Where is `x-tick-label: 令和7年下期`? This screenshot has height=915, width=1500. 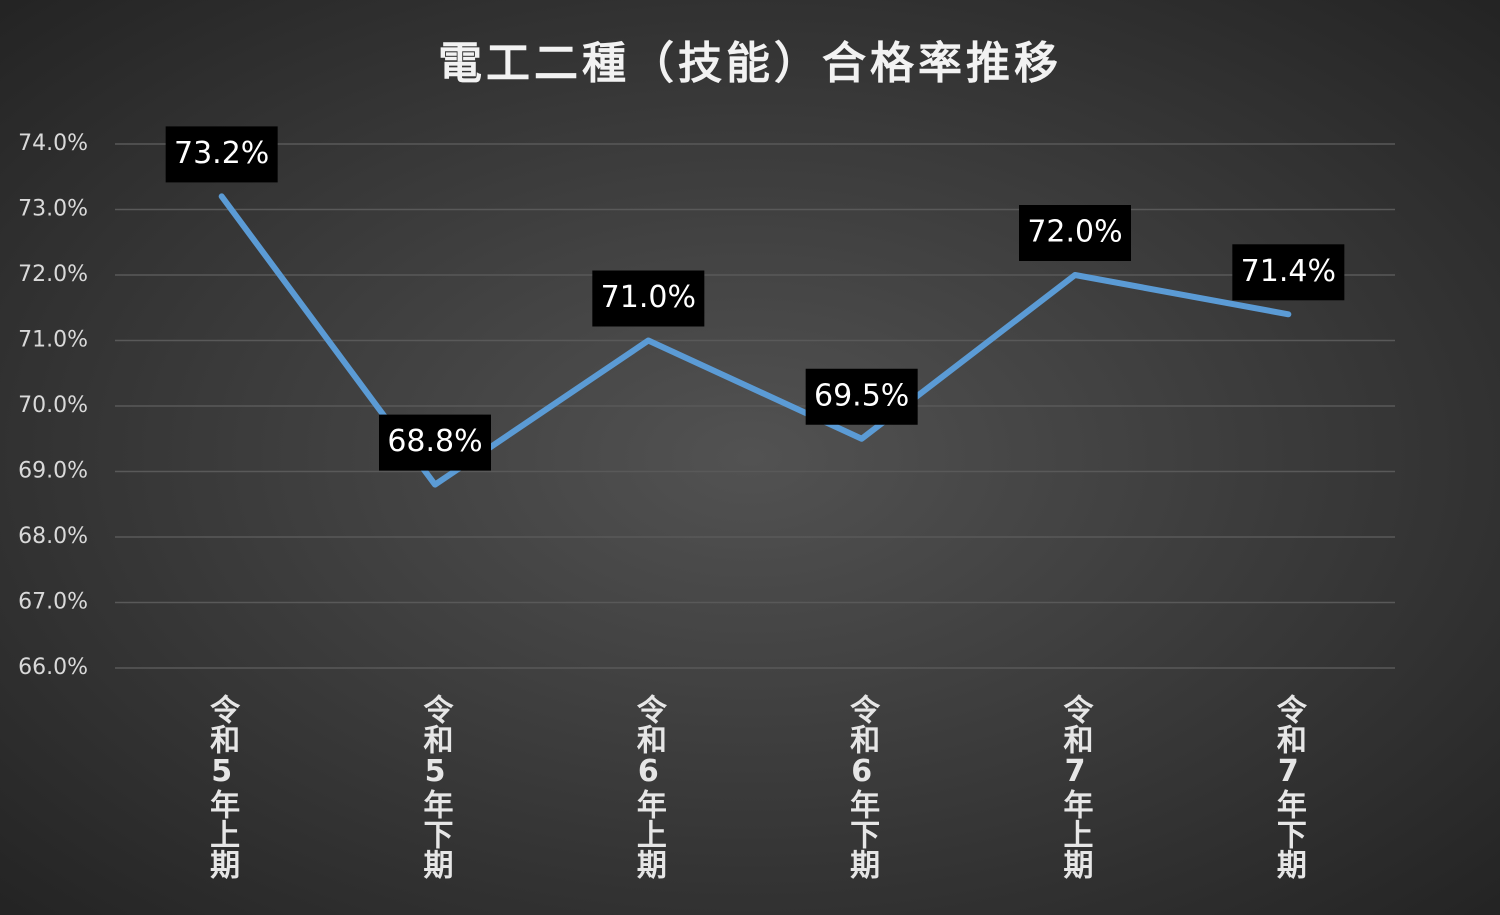
x-tick-label: 令和7年下期 is located at coordinates (1289, 786).